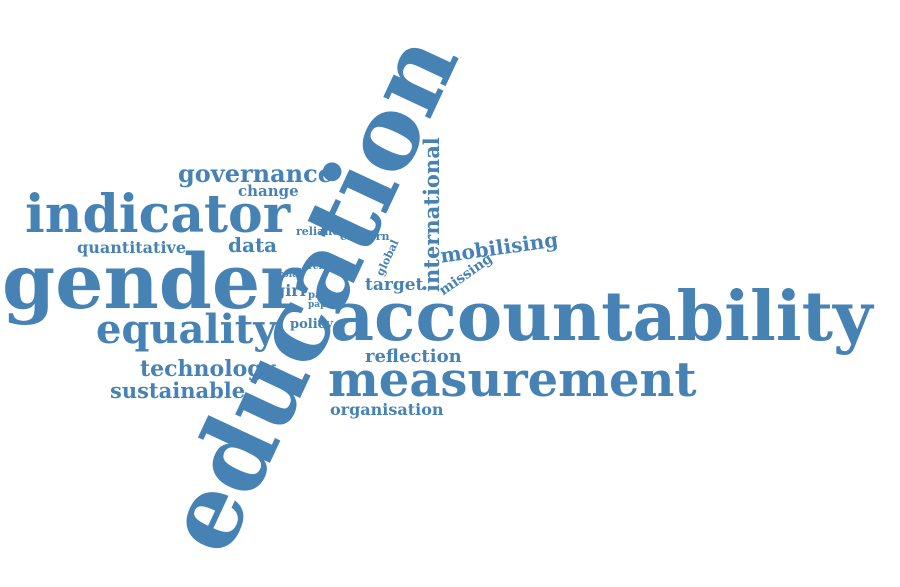 The width and height of the screenshot is (900, 587). Describe the element at coordinates (413, 356) in the screenshot. I see `word-reflection: reflection` at that location.